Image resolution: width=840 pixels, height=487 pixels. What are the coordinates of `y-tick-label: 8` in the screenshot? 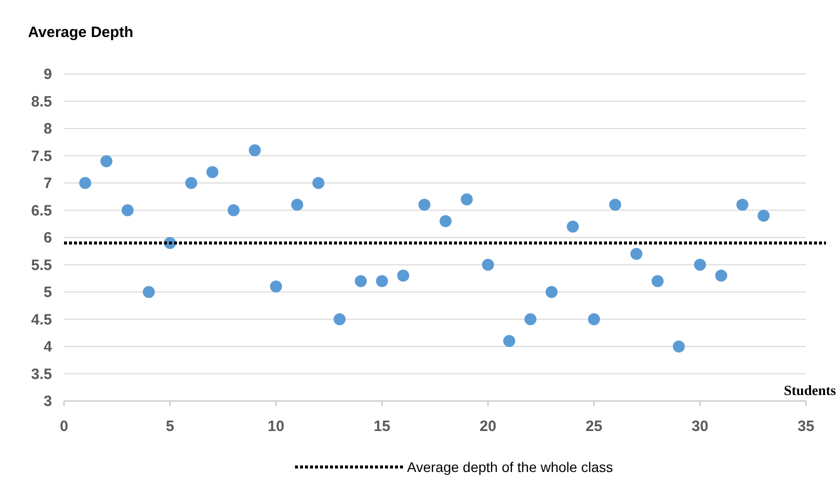 It's located at (48, 129).